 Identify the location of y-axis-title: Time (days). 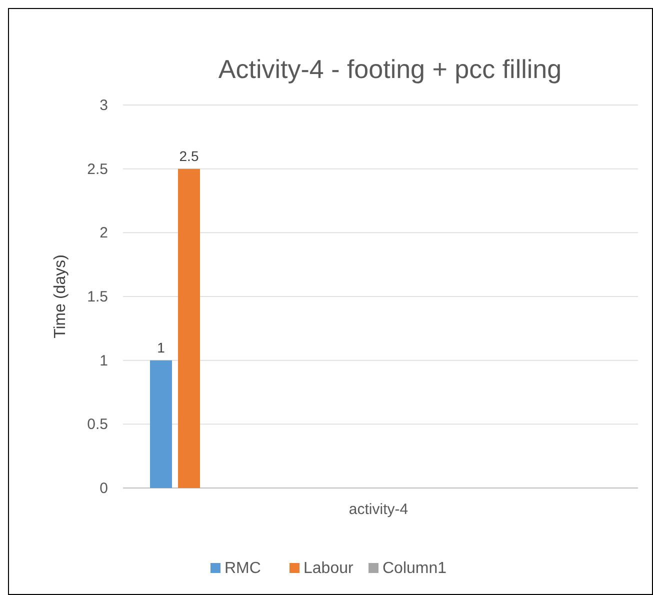
(60, 296).